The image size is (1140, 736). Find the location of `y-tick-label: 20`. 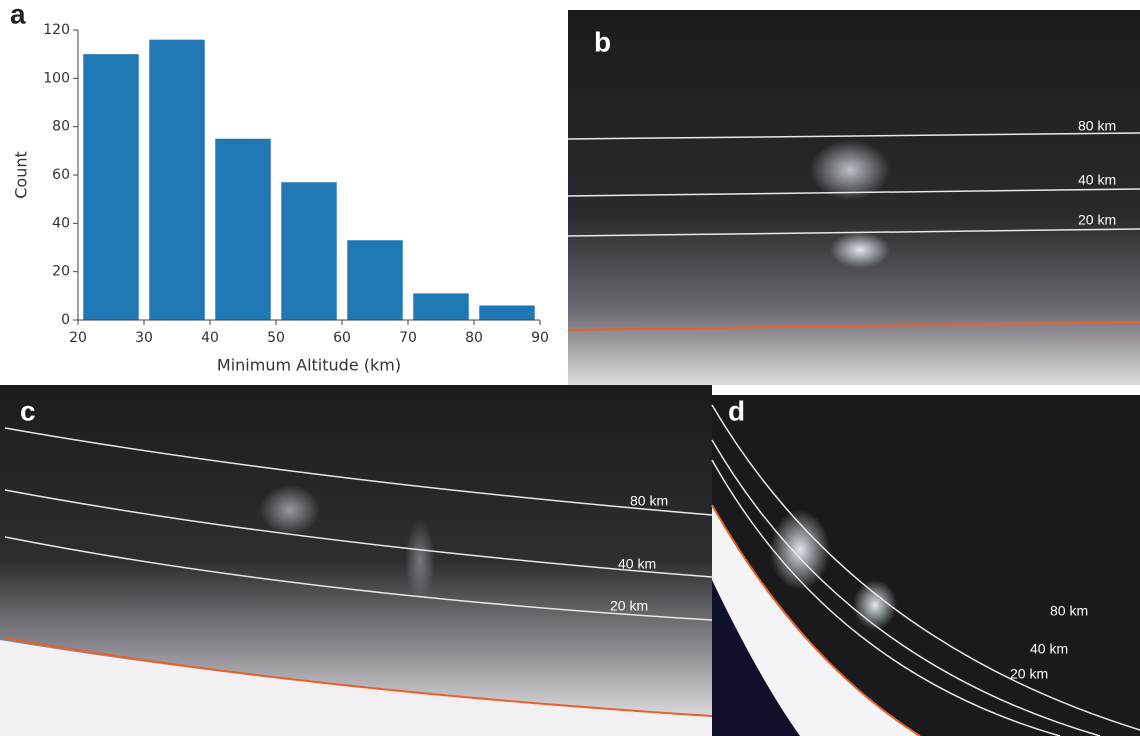

y-tick-label: 20 is located at coordinates (61, 272).